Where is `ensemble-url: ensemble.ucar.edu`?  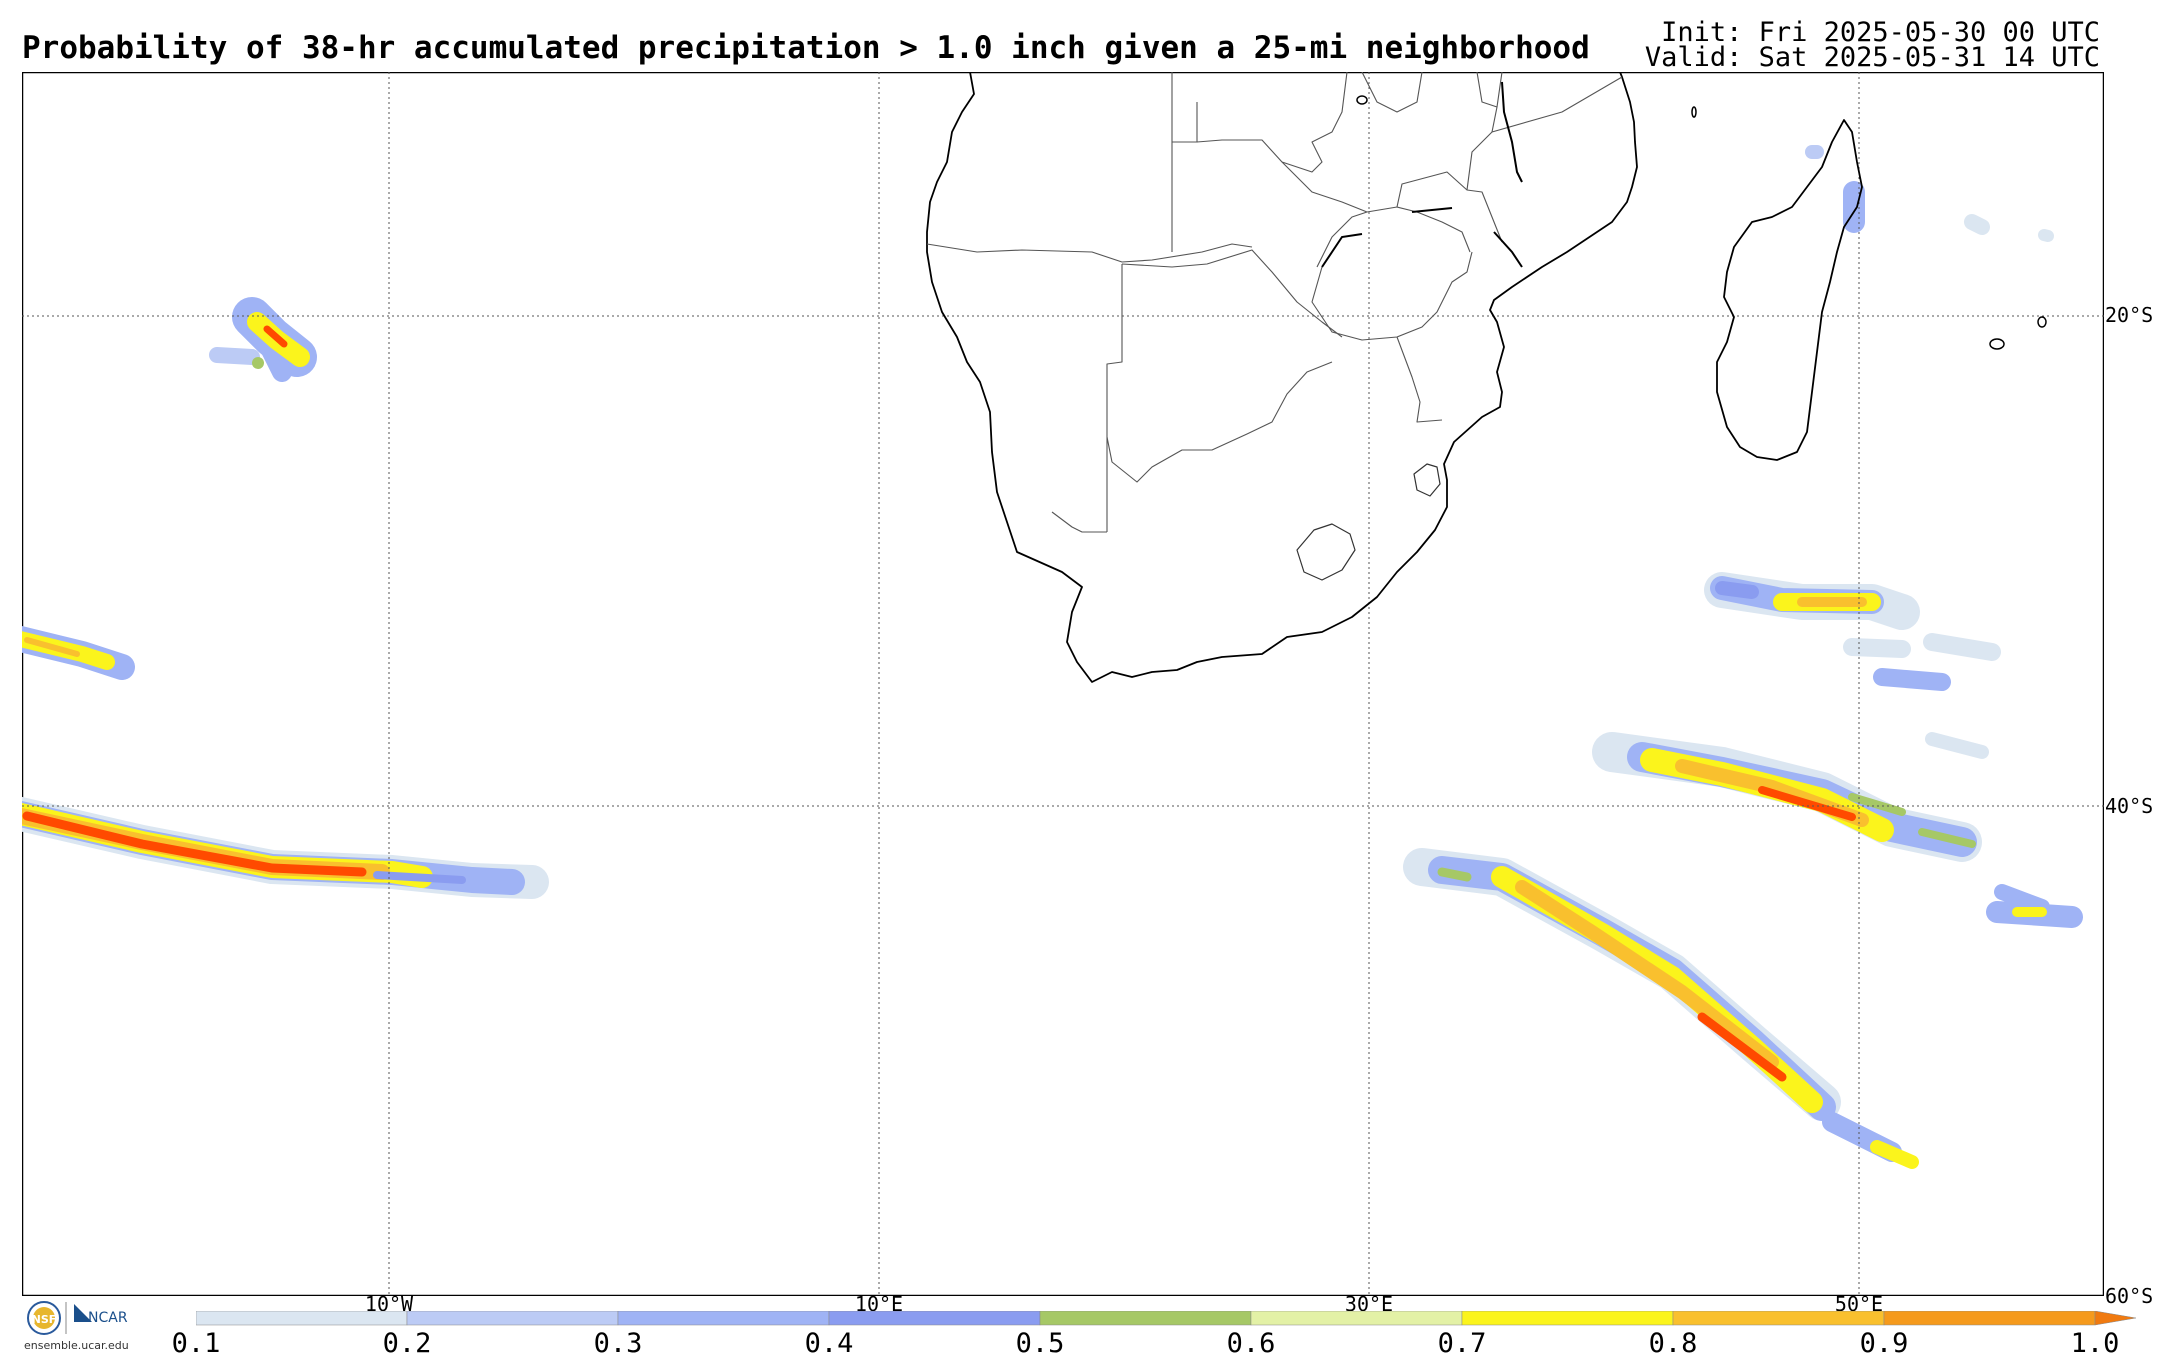 ensemble-url: ensemble.ucar.edu is located at coordinates (76, 1345).